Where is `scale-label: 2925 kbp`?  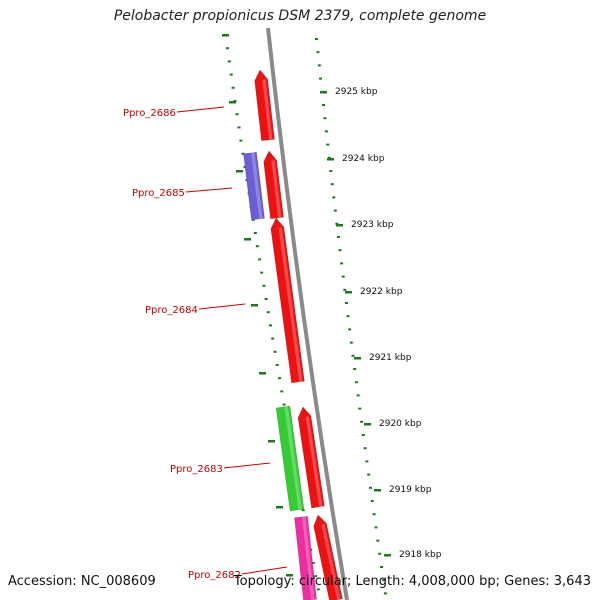 scale-label: 2925 kbp is located at coordinates (356, 92).